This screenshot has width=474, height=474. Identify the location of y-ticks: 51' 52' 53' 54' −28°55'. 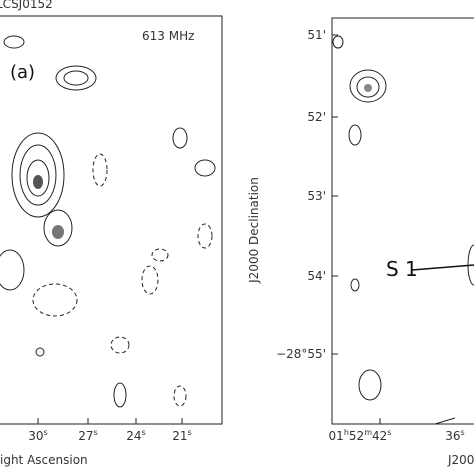
(307, 194).